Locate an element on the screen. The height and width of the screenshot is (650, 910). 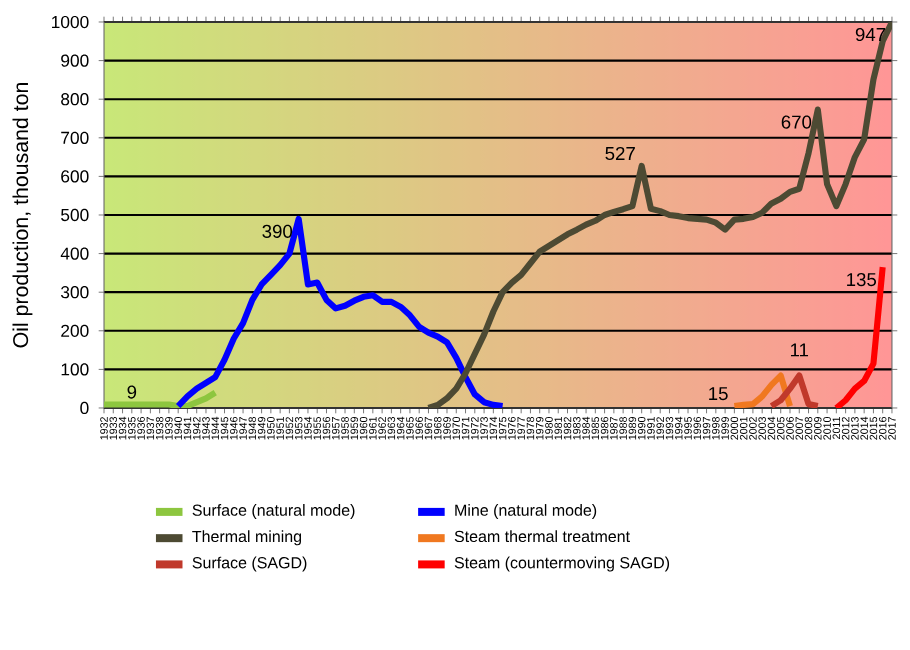
legend-label: Steam (countermoving SAGD) is located at coordinates (562, 564).